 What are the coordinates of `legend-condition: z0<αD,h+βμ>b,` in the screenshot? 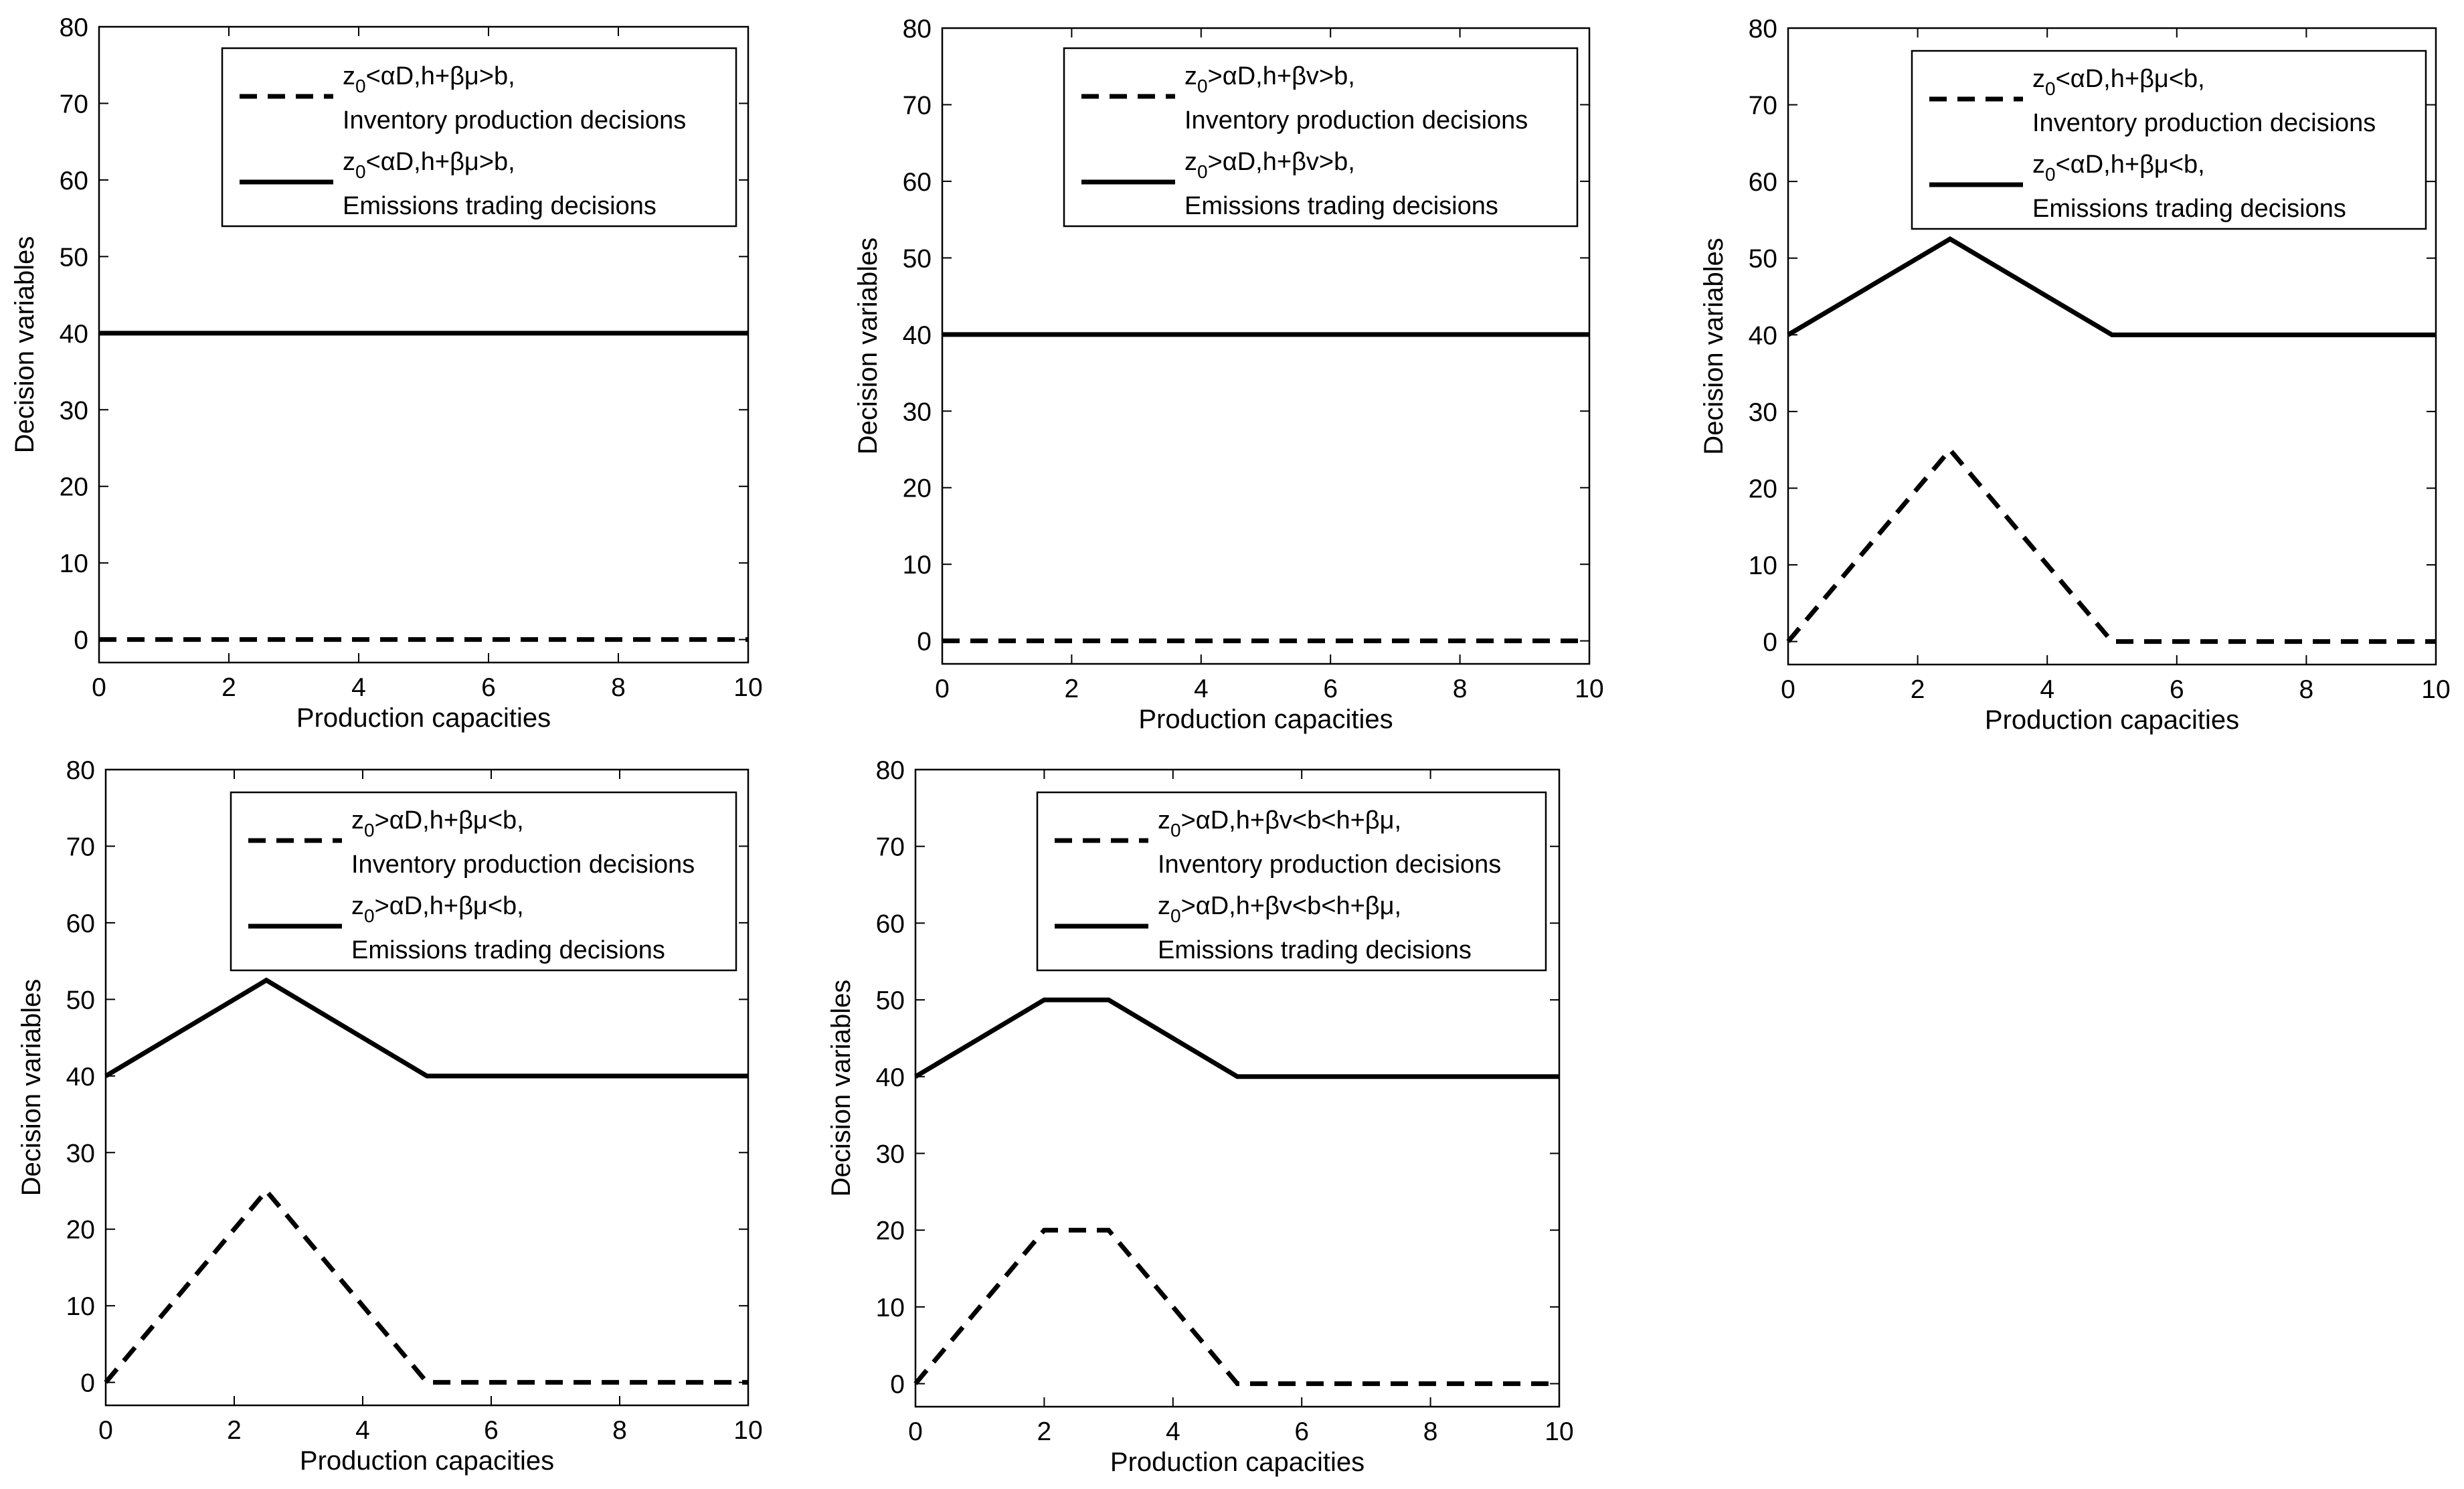 It's located at (429, 79).